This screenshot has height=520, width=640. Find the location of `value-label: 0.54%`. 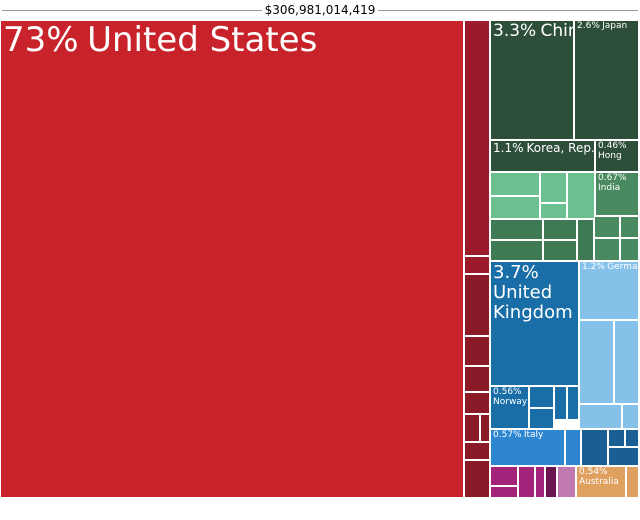

value-label: 0.54% is located at coordinates (593, 472).